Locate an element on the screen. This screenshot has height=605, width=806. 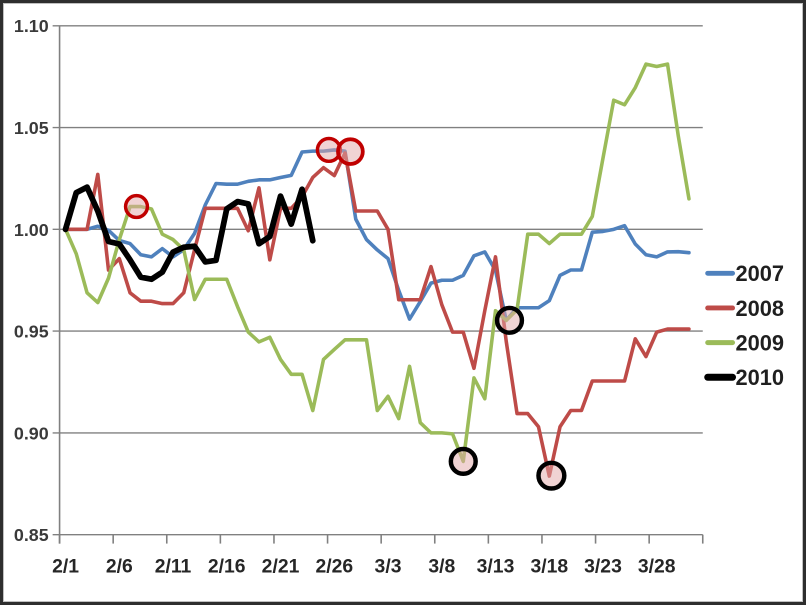
x-tick-label: 2/11 is located at coordinates (173, 566).